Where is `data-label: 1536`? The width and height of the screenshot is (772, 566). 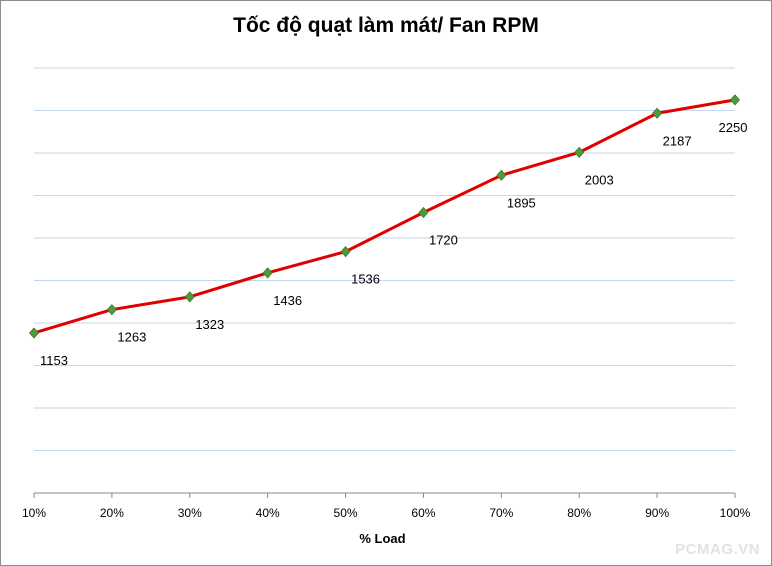 data-label: 1536 is located at coordinates (365, 279).